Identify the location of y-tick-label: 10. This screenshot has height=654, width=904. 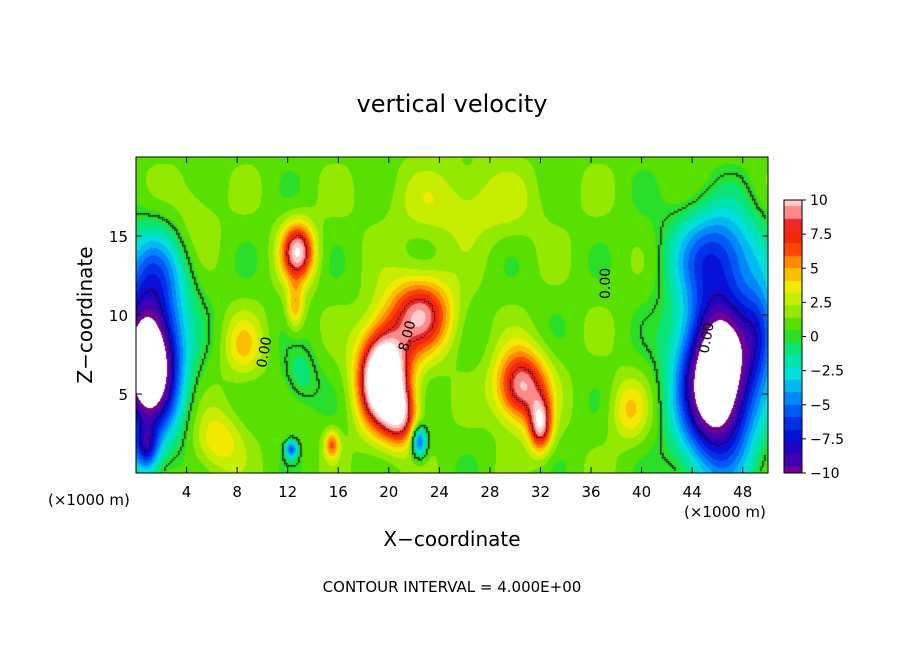
(118, 316).